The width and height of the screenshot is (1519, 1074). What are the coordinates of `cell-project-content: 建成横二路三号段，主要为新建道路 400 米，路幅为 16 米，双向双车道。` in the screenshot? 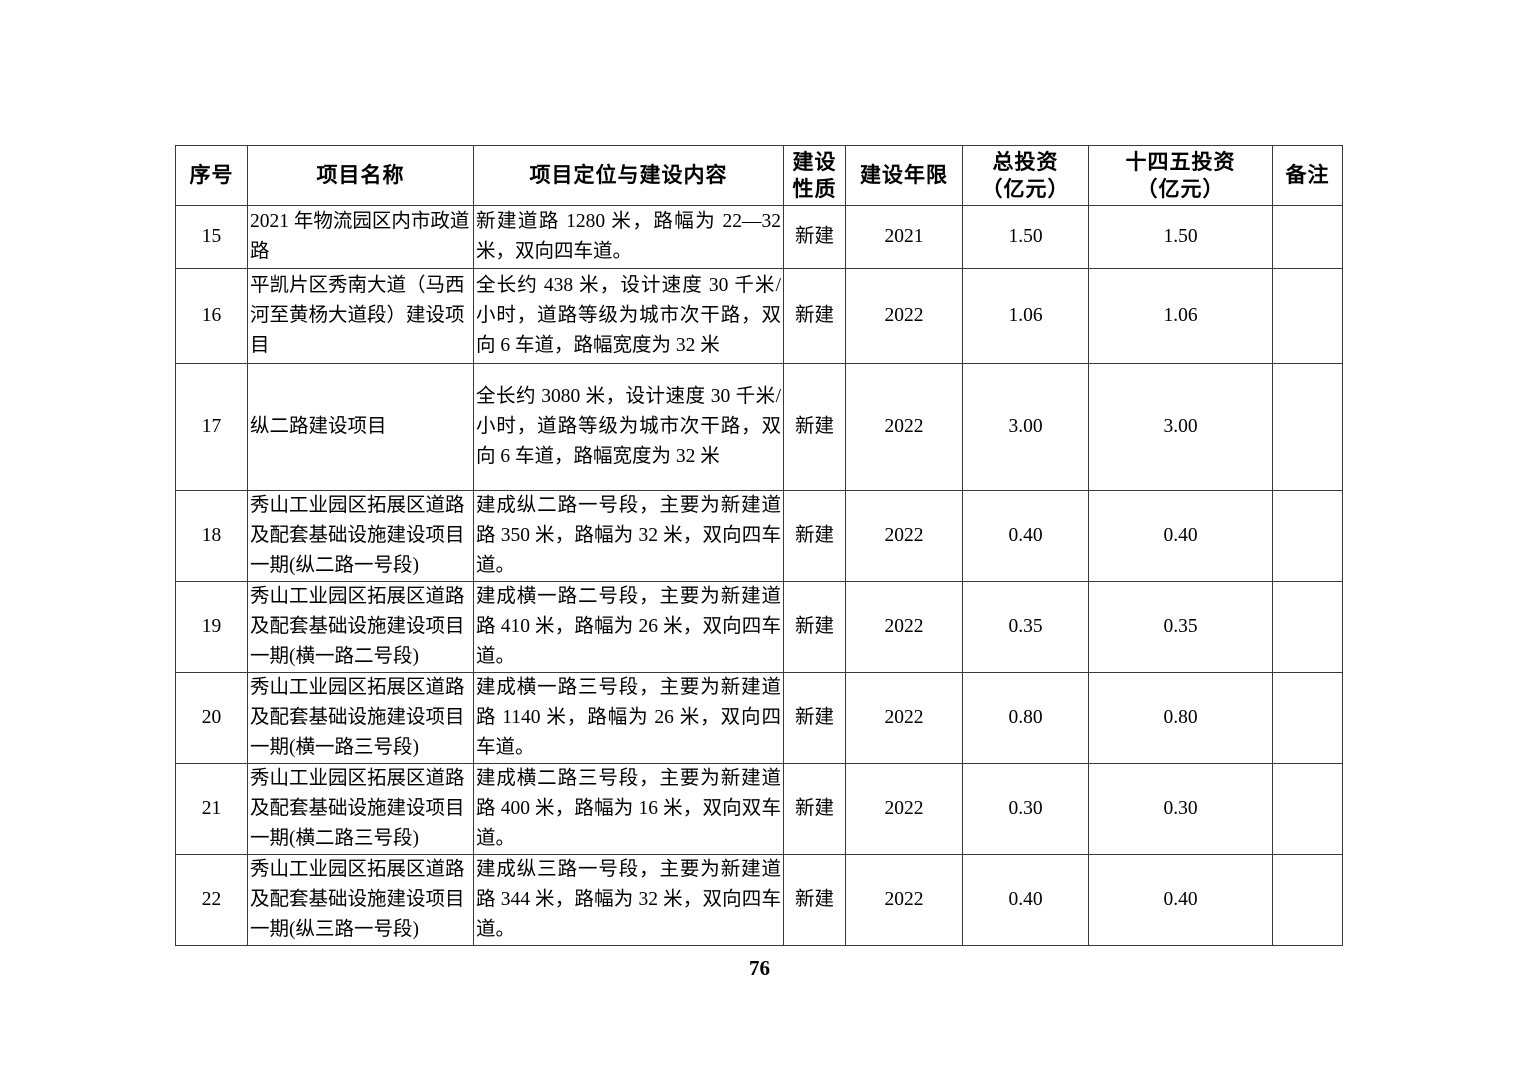 It's located at (628, 809).